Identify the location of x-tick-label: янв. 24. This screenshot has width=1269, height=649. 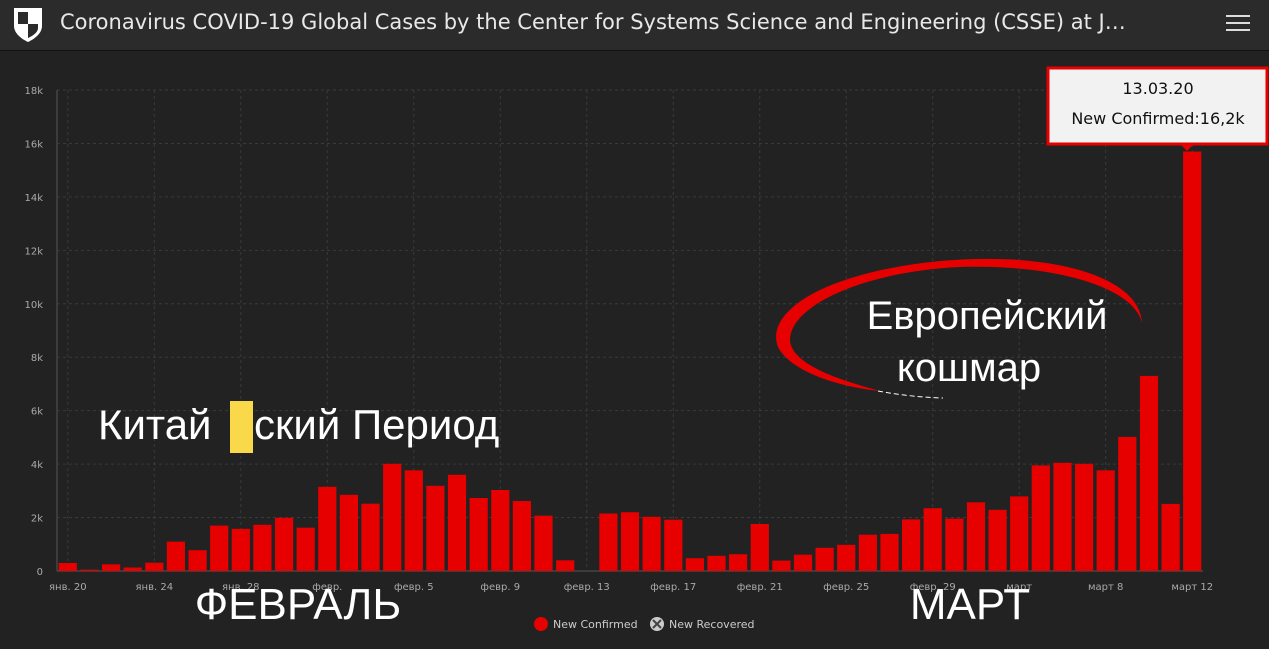
(155, 587).